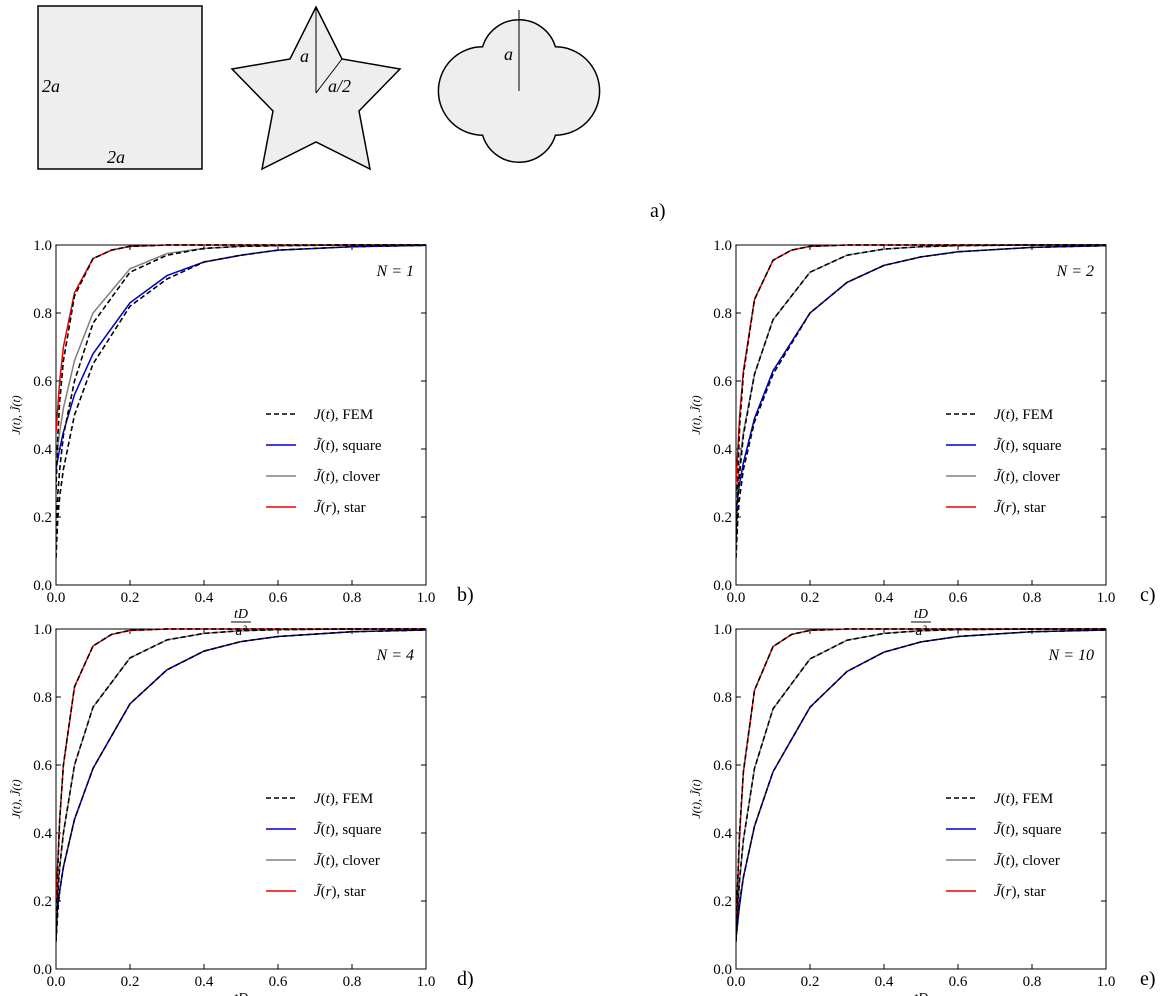  What do you see at coordinates (304, 56) in the screenshot?
I see `star-radius-label: a` at bounding box center [304, 56].